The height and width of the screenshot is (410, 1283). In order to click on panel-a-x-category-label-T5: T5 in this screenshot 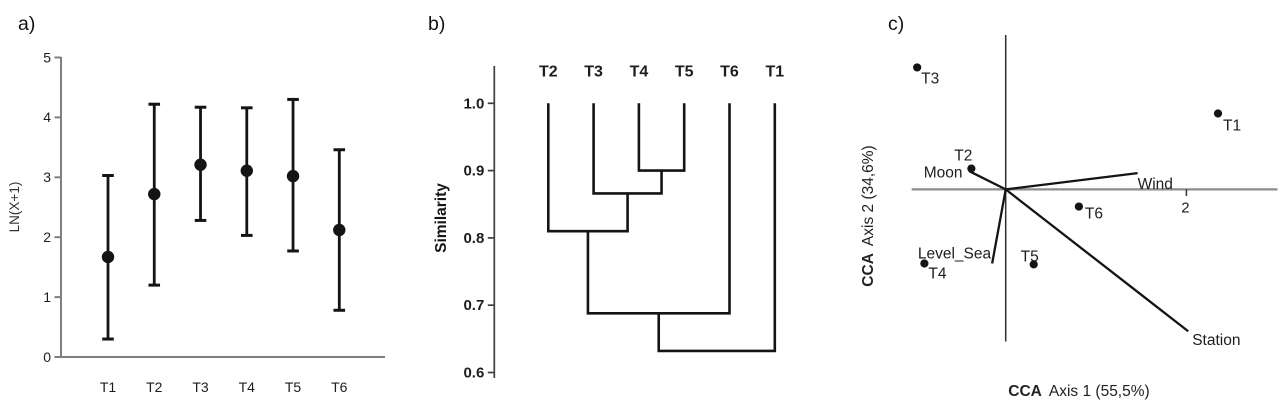, I will do `click(293, 387)`.